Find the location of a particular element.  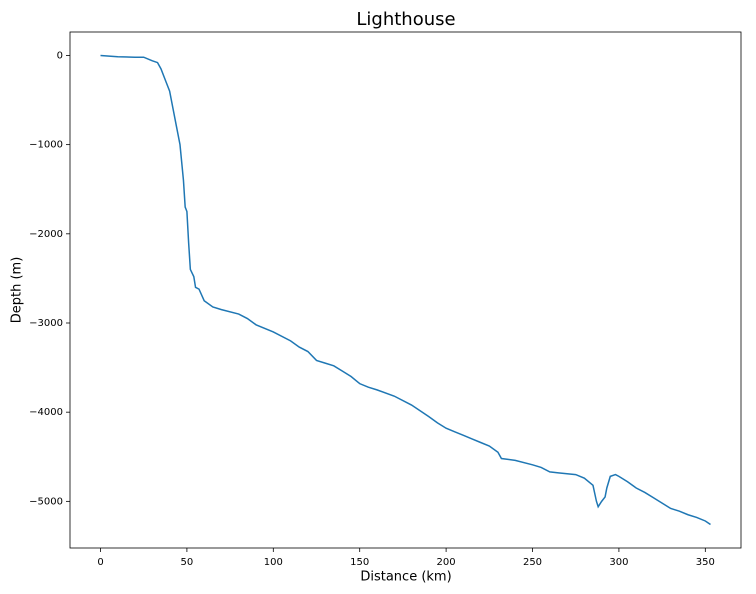

chart-title: Lighthouse is located at coordinates (405, 19).